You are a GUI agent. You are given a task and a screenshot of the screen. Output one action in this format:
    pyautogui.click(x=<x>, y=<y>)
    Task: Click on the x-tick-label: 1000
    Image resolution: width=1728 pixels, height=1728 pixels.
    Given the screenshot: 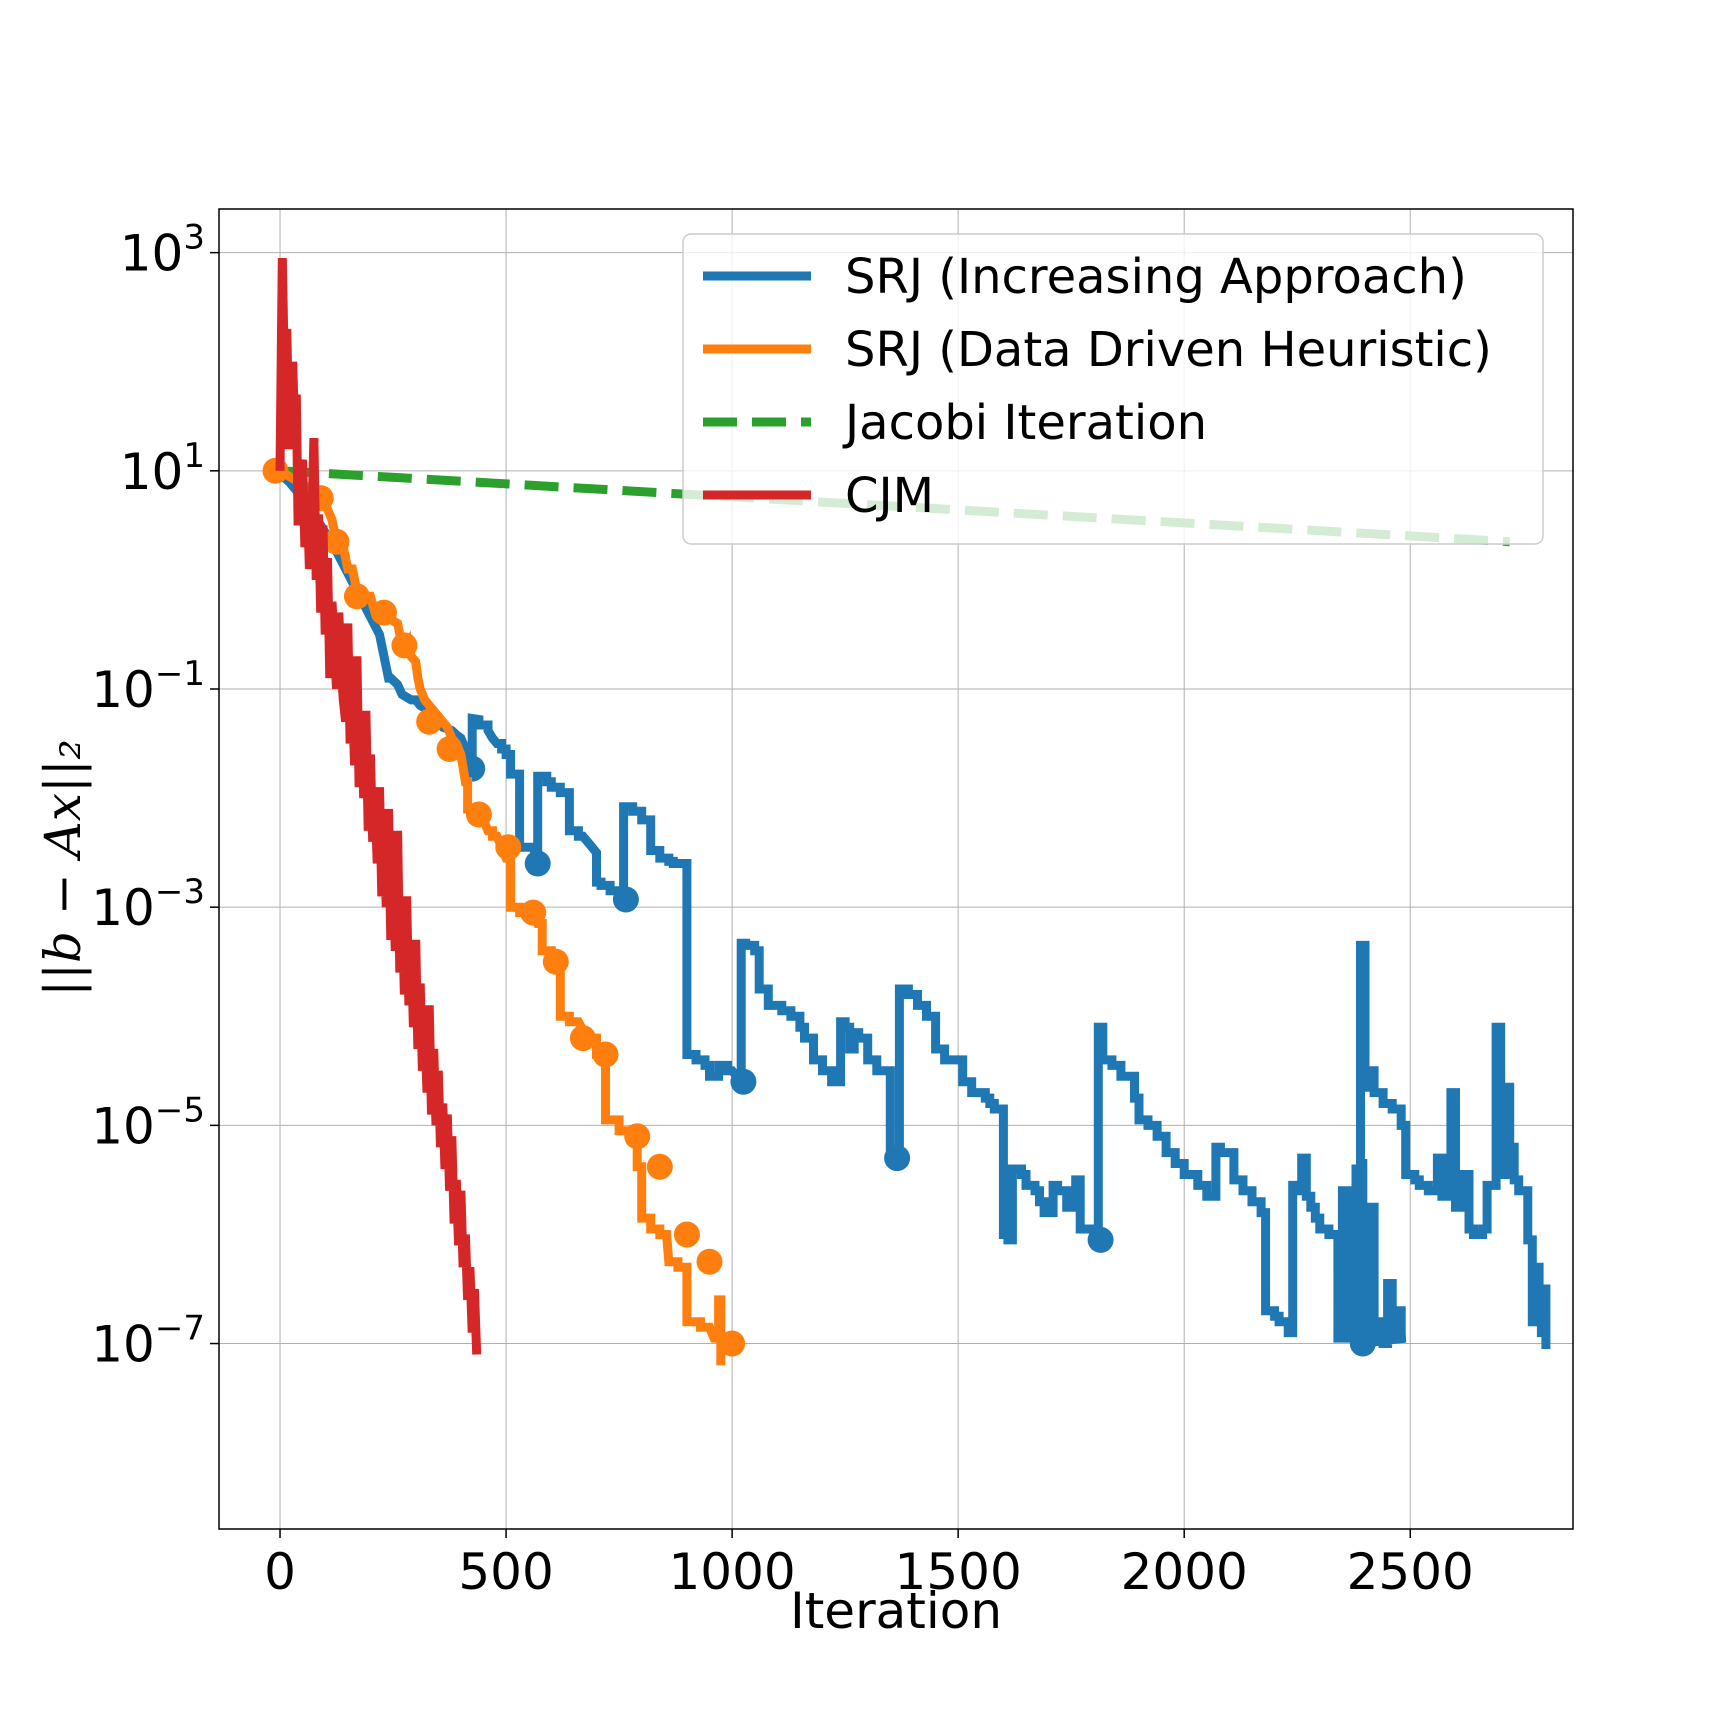 What is the action you would take?
    pyautogui.click(x=731, y=1572)
    